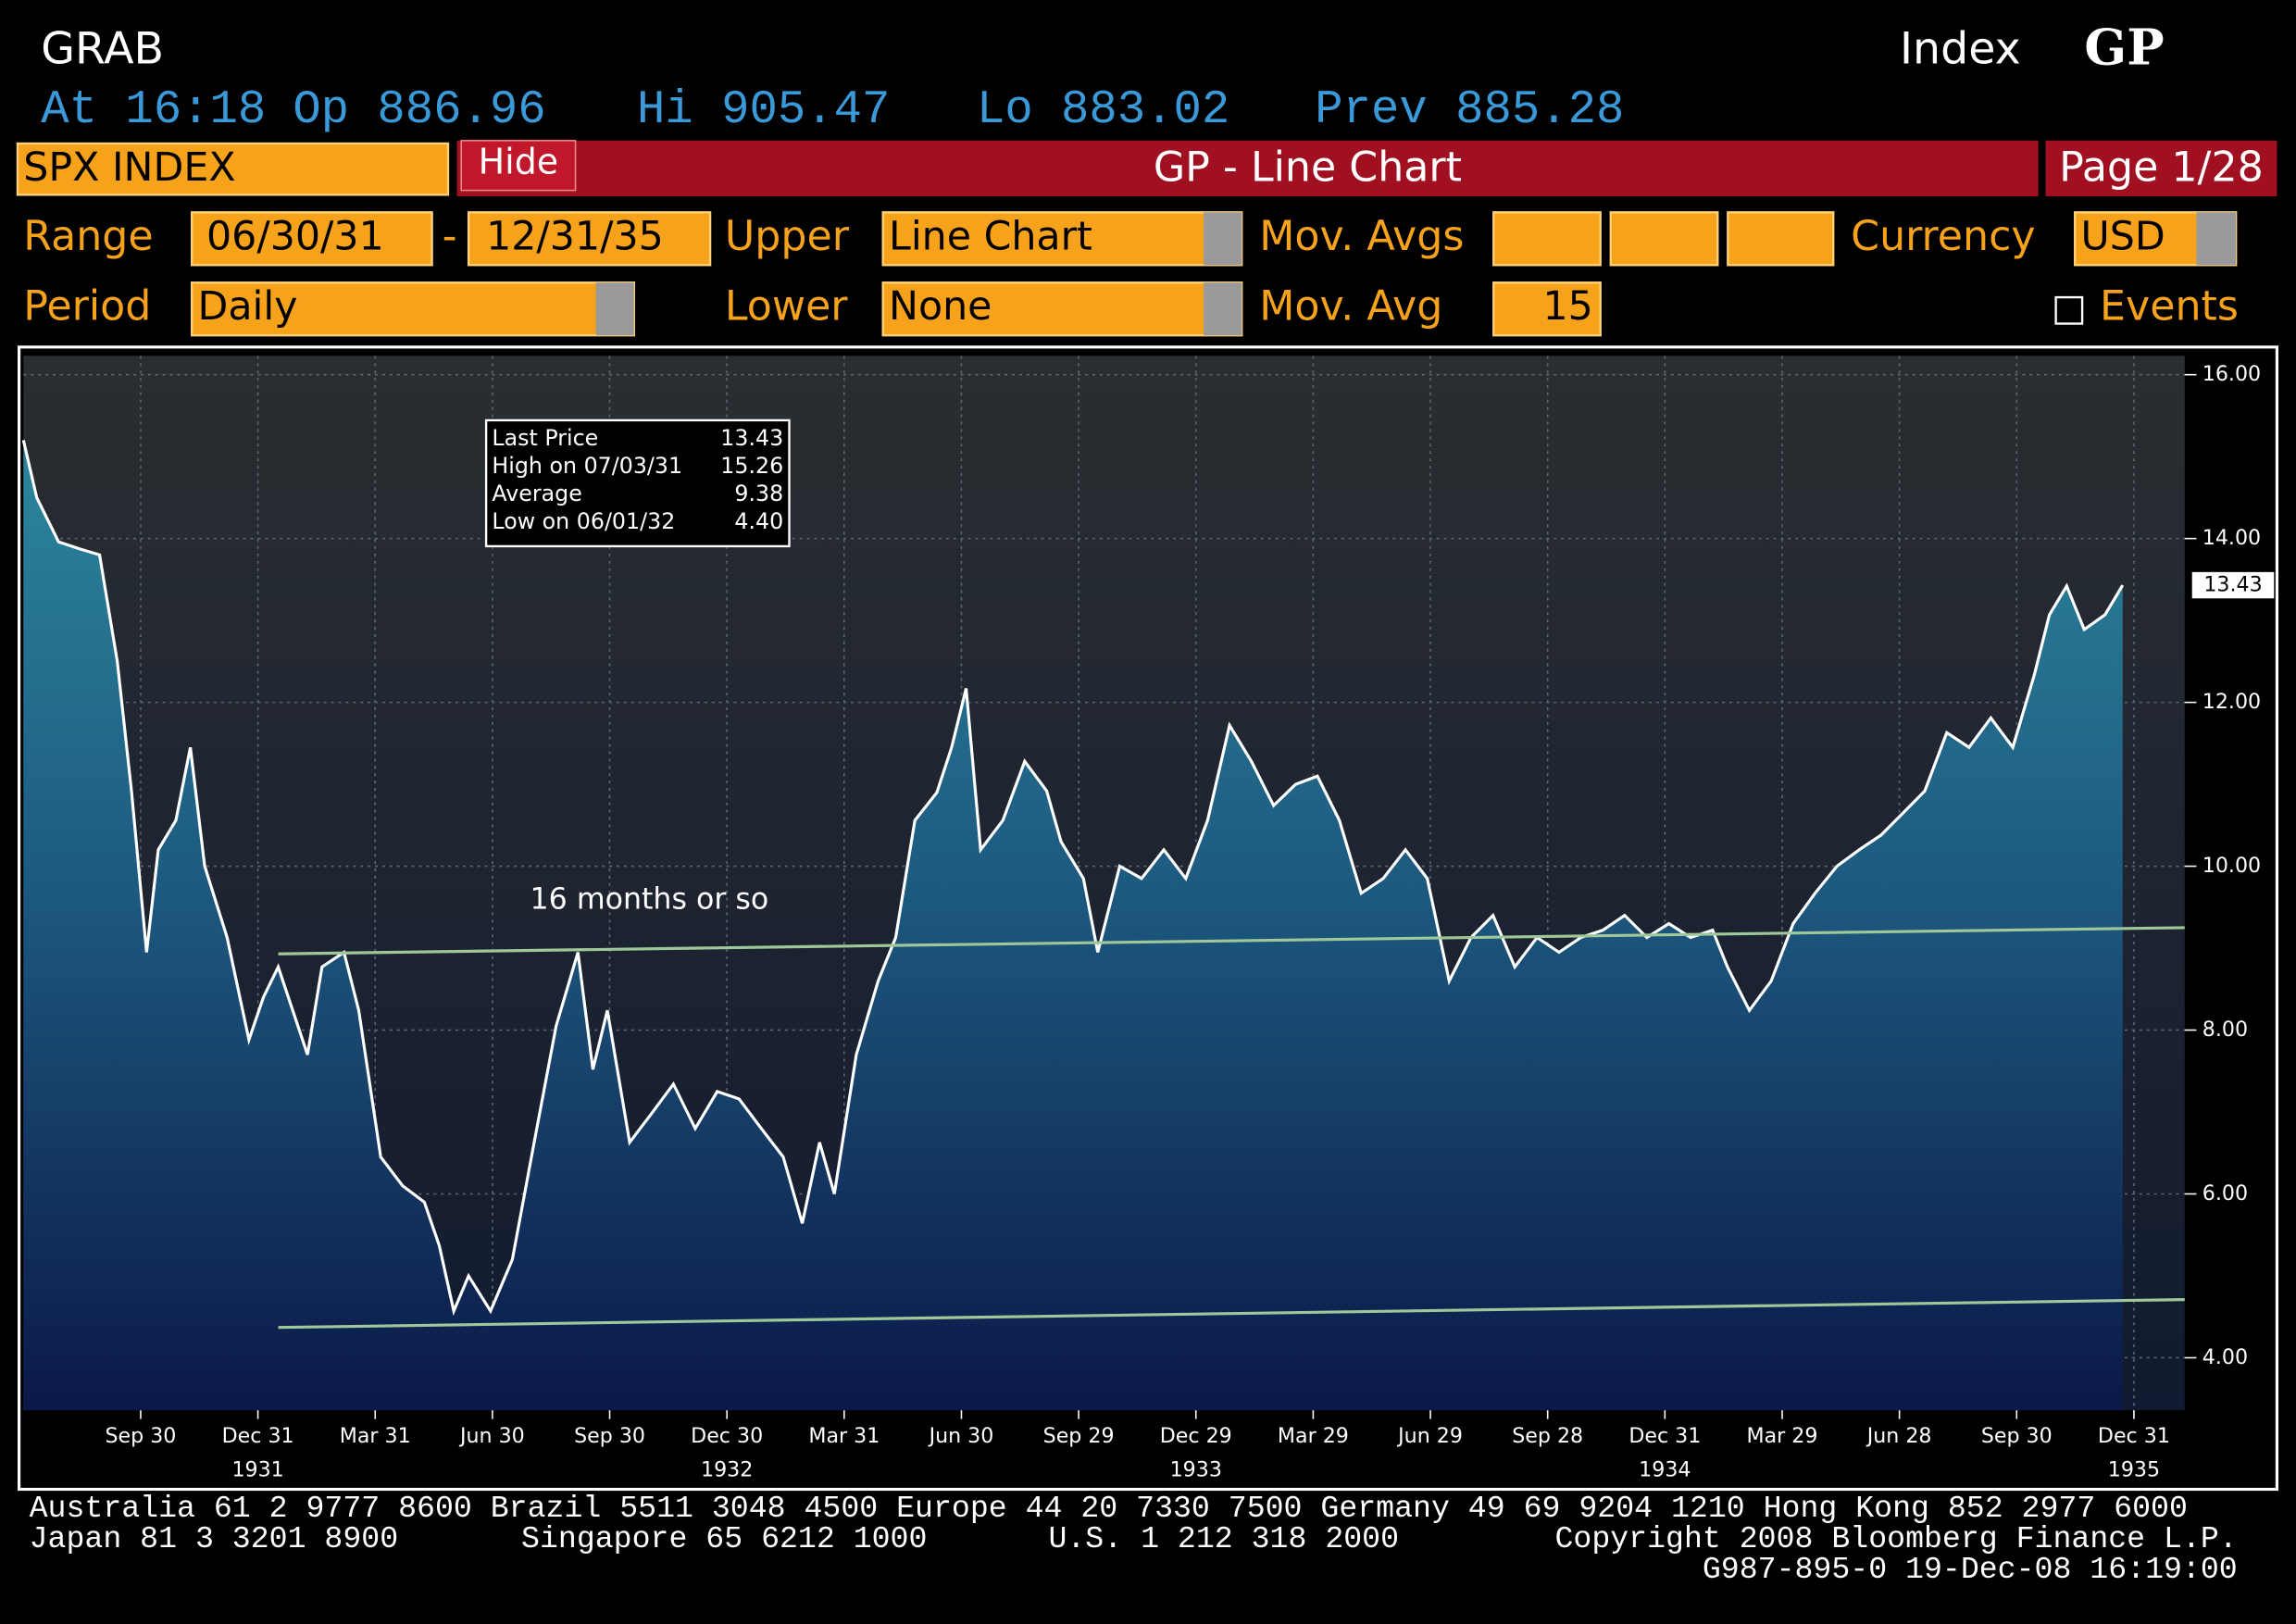  I want to click on page-box, so click(2161, 168).